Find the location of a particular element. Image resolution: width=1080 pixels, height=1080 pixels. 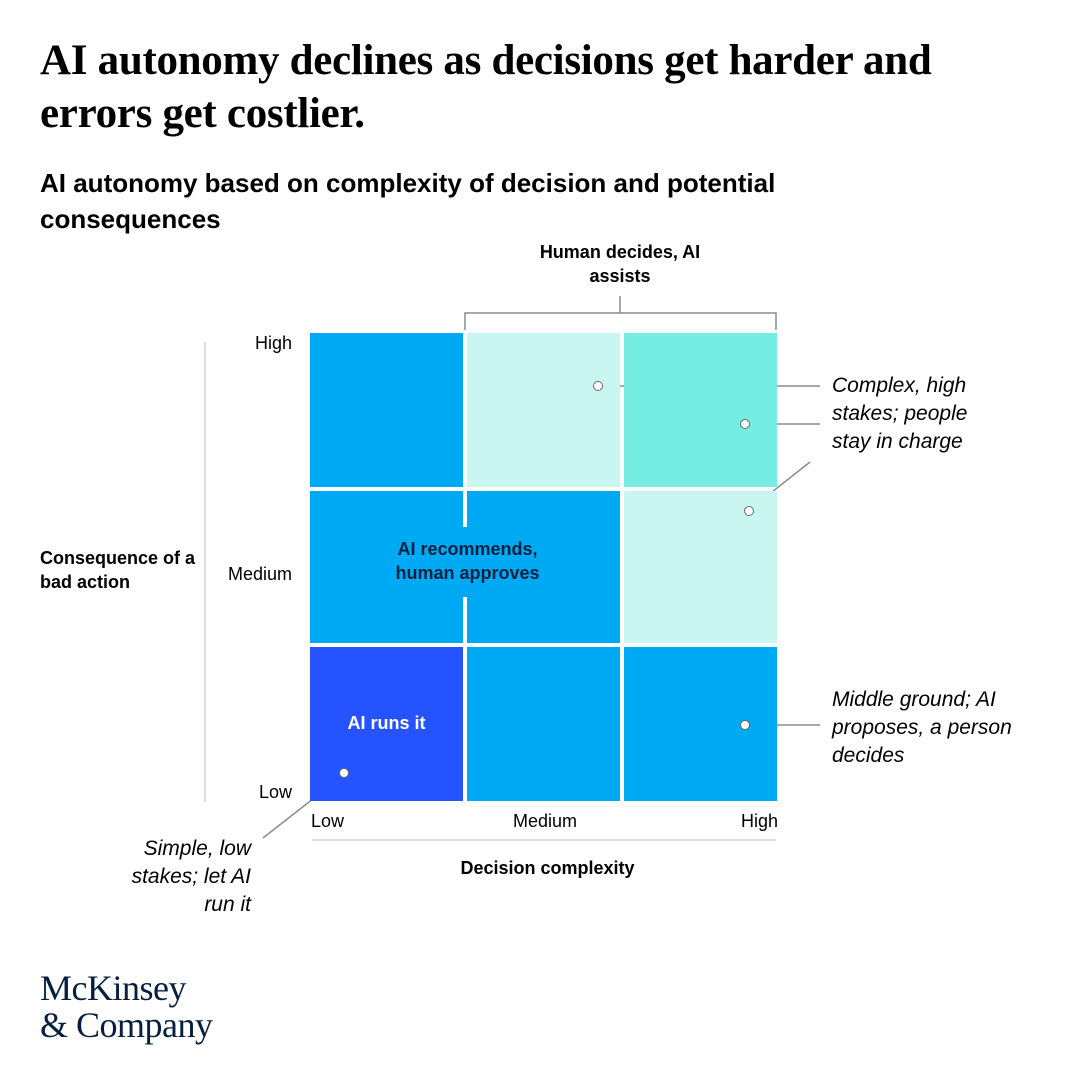

cell-divider-top is located at coordinates (465, 509).